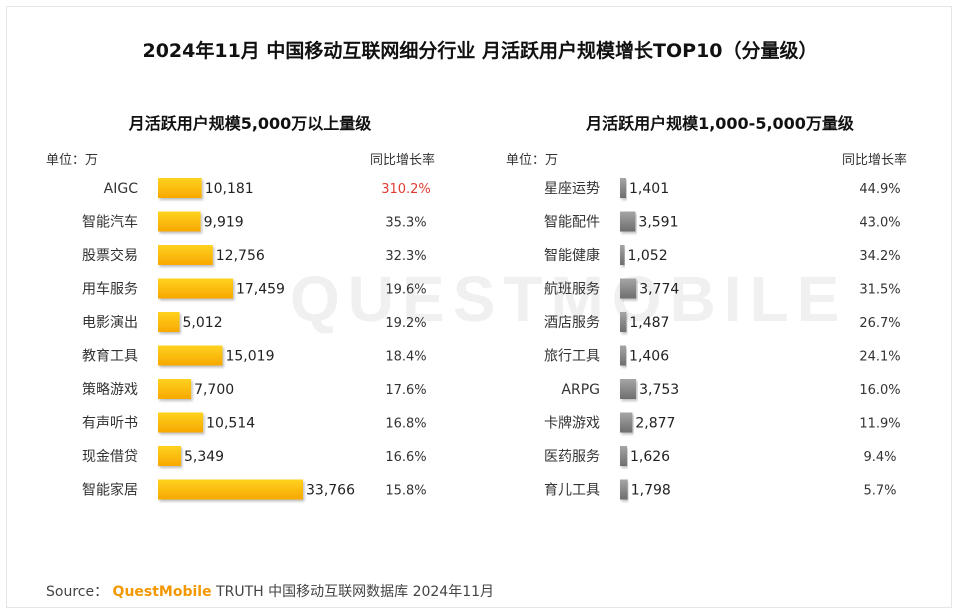 Image resolution: width=960 pixels, height=616 pixels. What do you see at coordinates (229, 189) in the screenshot?
I see `left-value-label: 10,181` at bounding box center [229, 189].